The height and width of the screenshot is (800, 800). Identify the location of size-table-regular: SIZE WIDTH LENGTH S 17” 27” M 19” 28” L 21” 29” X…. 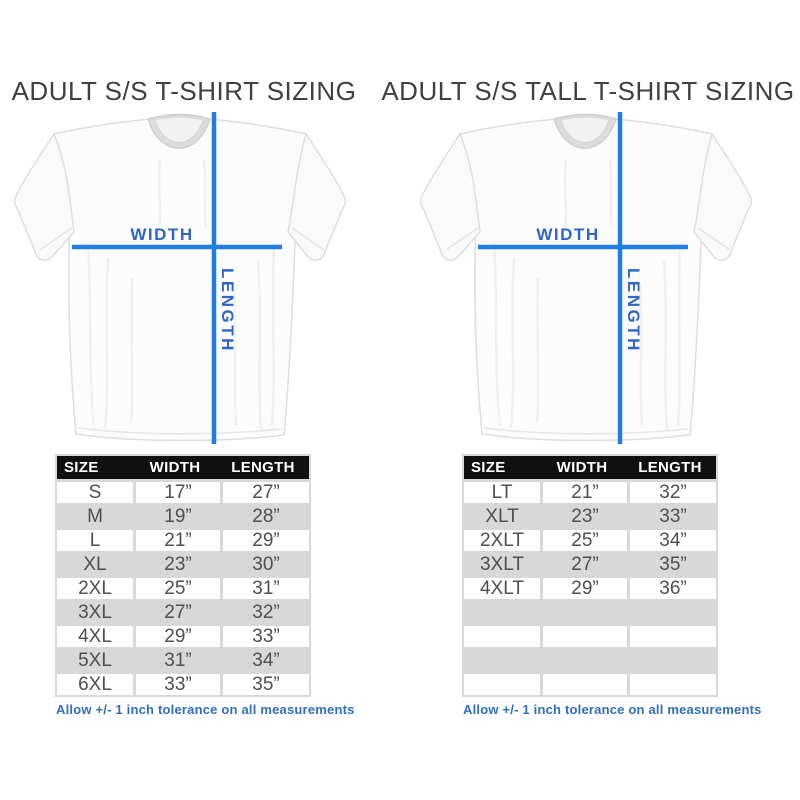
(183, 575).